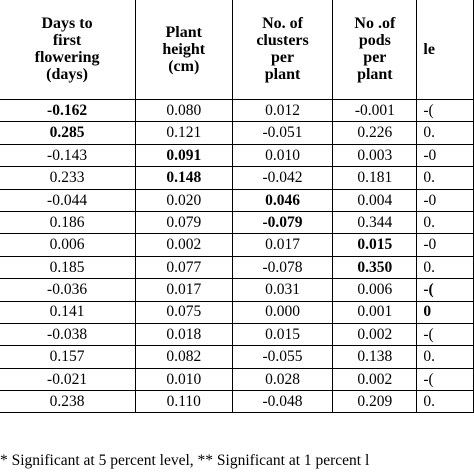  What do you see at coordinates (282, 290) in the screenshot?
I see `value-cell: 0.031` at bounding box center [282, 290].